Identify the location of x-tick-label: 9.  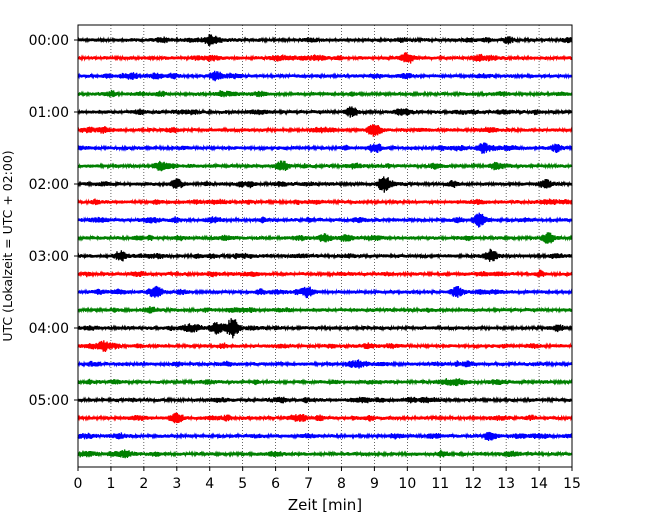
(374, 484).